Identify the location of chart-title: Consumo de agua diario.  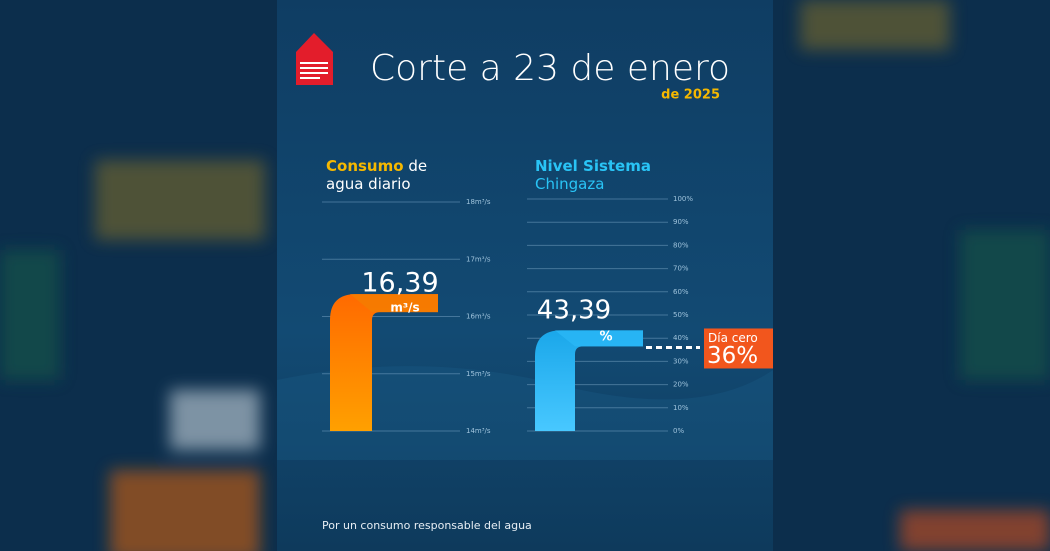
(388, 175).